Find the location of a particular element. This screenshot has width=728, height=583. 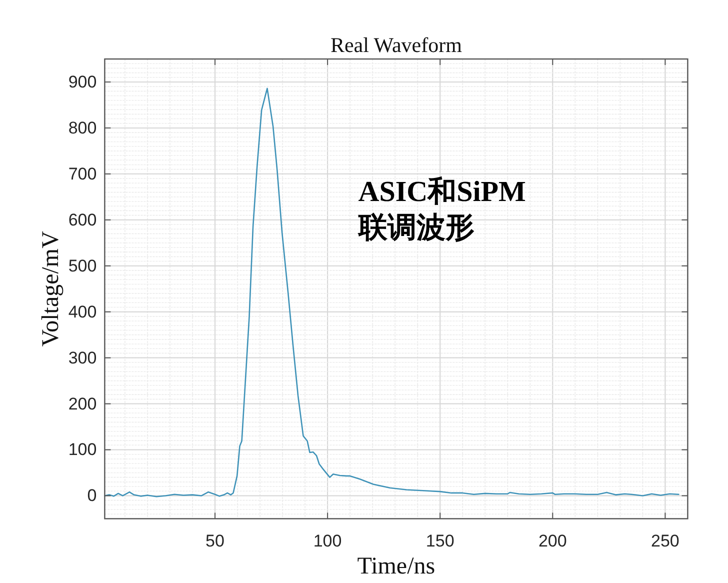

y-tick-label: 600 is located at coordinates (82, 220).